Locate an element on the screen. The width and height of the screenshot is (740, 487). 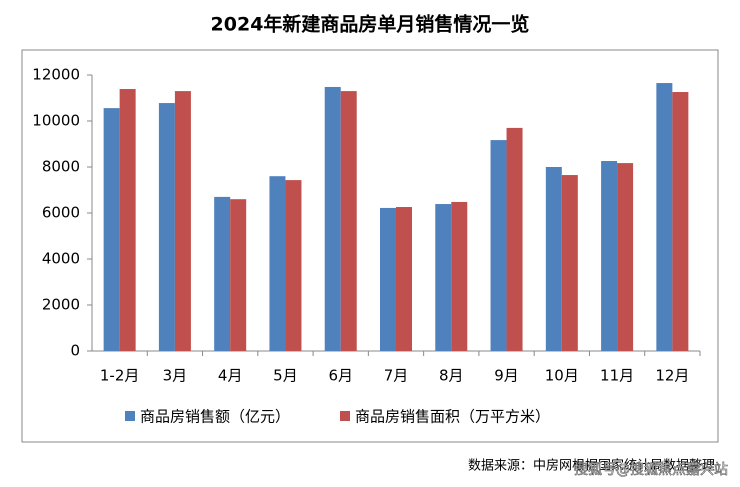
y-tick-label: 8000 is located at coordinates (61, 167).